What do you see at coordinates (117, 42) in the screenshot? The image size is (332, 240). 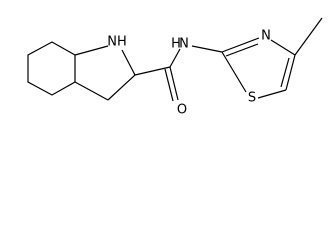 I see `atom-label: NH` at bounding box center [117, 42].